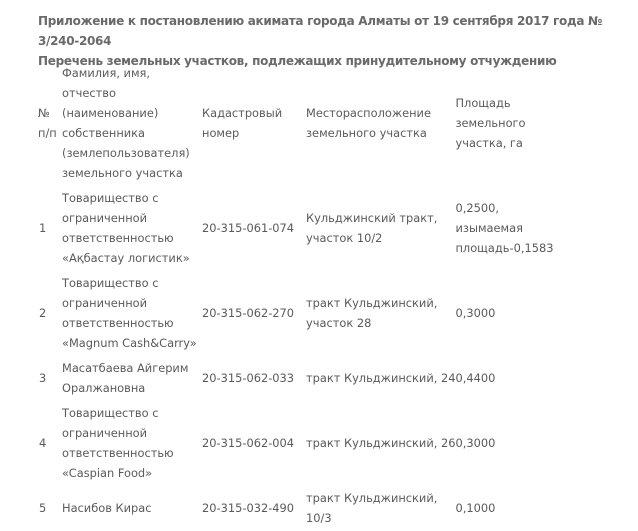 This screenshot has width=638, height=531. I want to click on cell-line: 3, so click(43, 378).